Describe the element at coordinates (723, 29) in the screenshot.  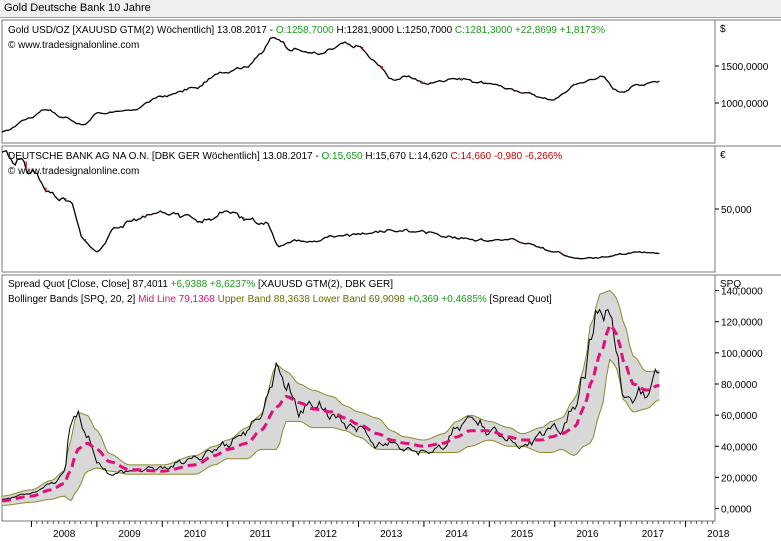
I see `axis-unit-label: $` at that location.